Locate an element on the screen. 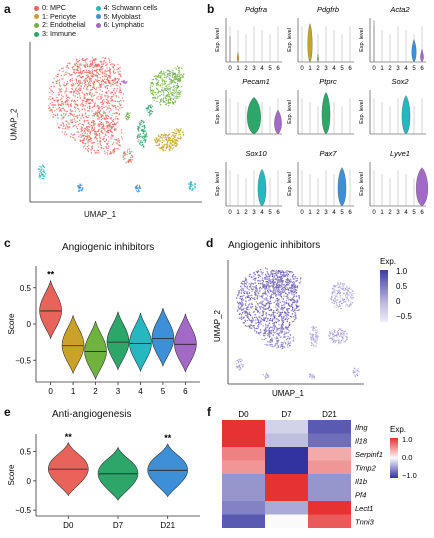  violin-shape is located at coordinates (238, 57).